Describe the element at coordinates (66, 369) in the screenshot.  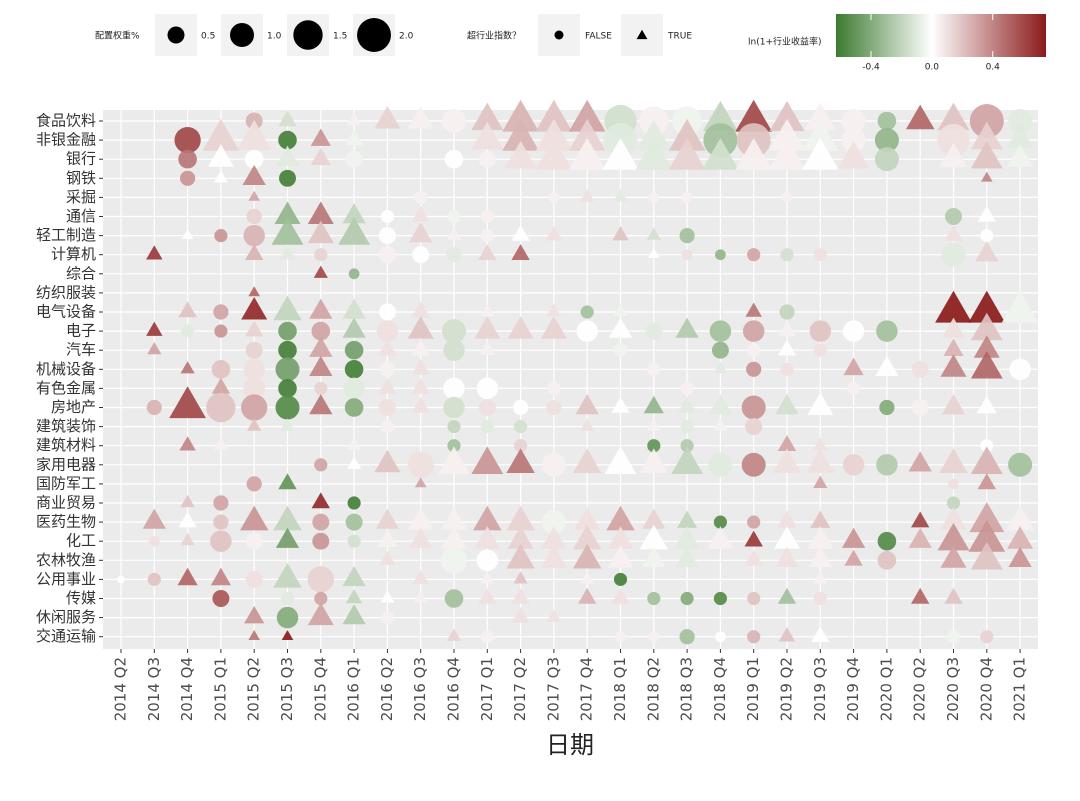
I see `y-tick-label: 机械设备` at that location.